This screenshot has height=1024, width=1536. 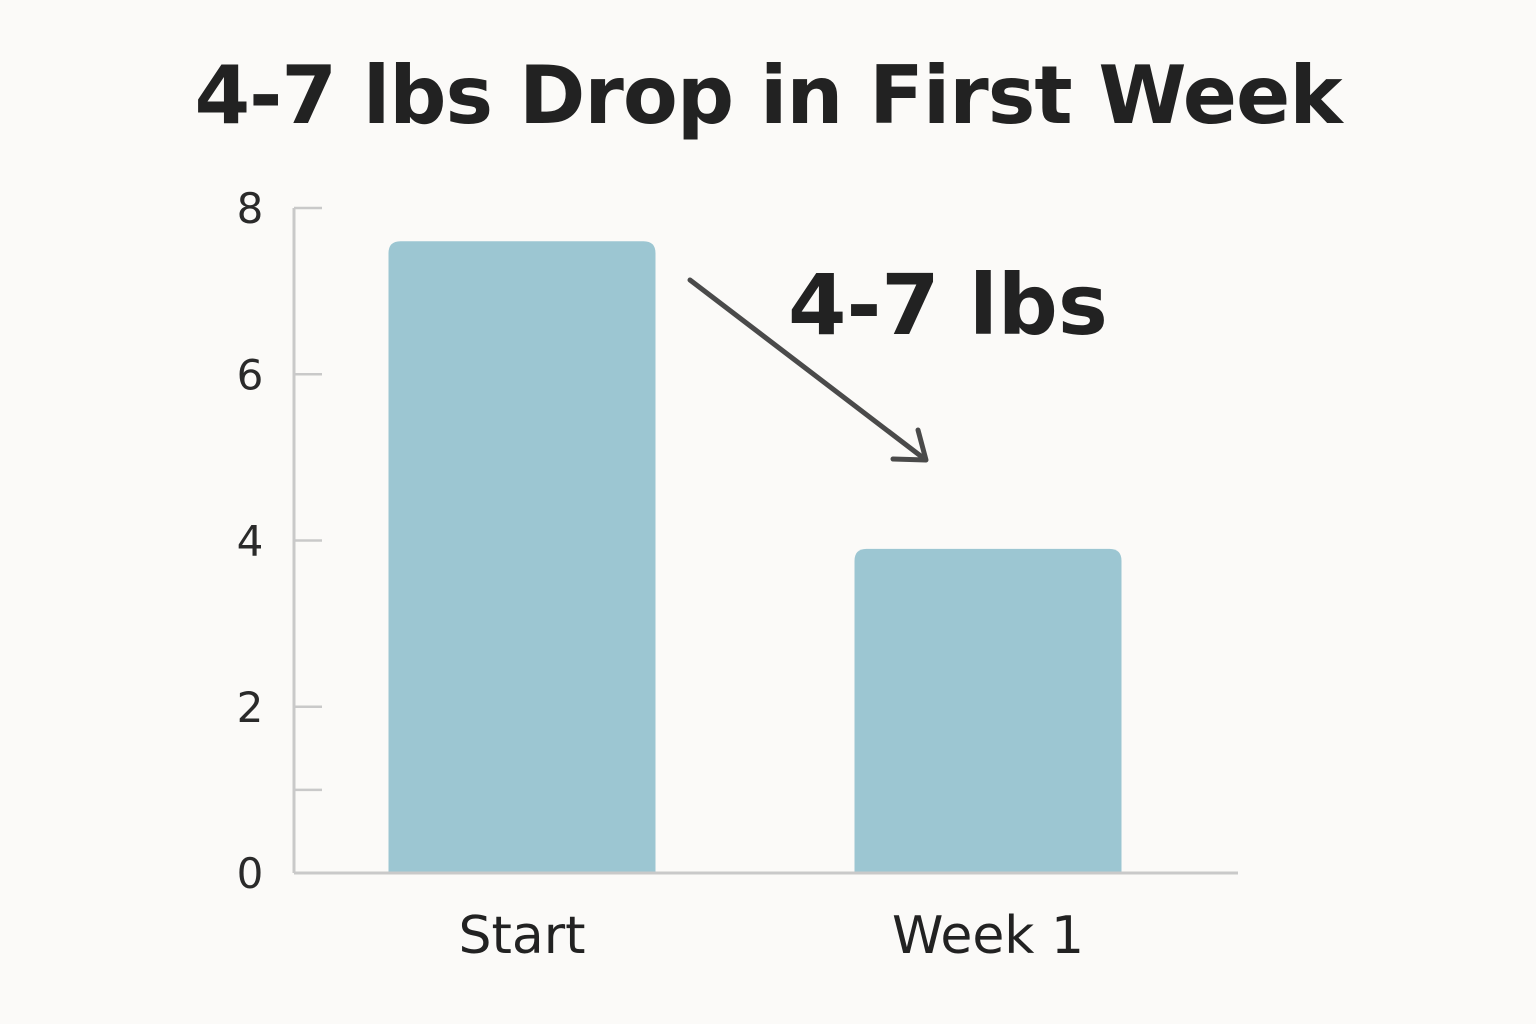 I want to click on annotation: 4-7 lbs, so click(x=897, y=359).